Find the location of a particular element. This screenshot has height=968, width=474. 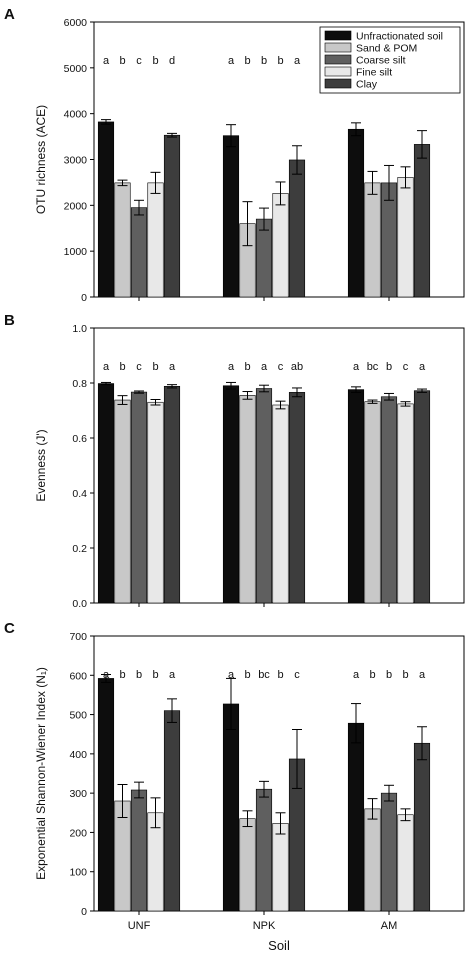

y-tick-label: 500 is located at coordinates (78, 716).